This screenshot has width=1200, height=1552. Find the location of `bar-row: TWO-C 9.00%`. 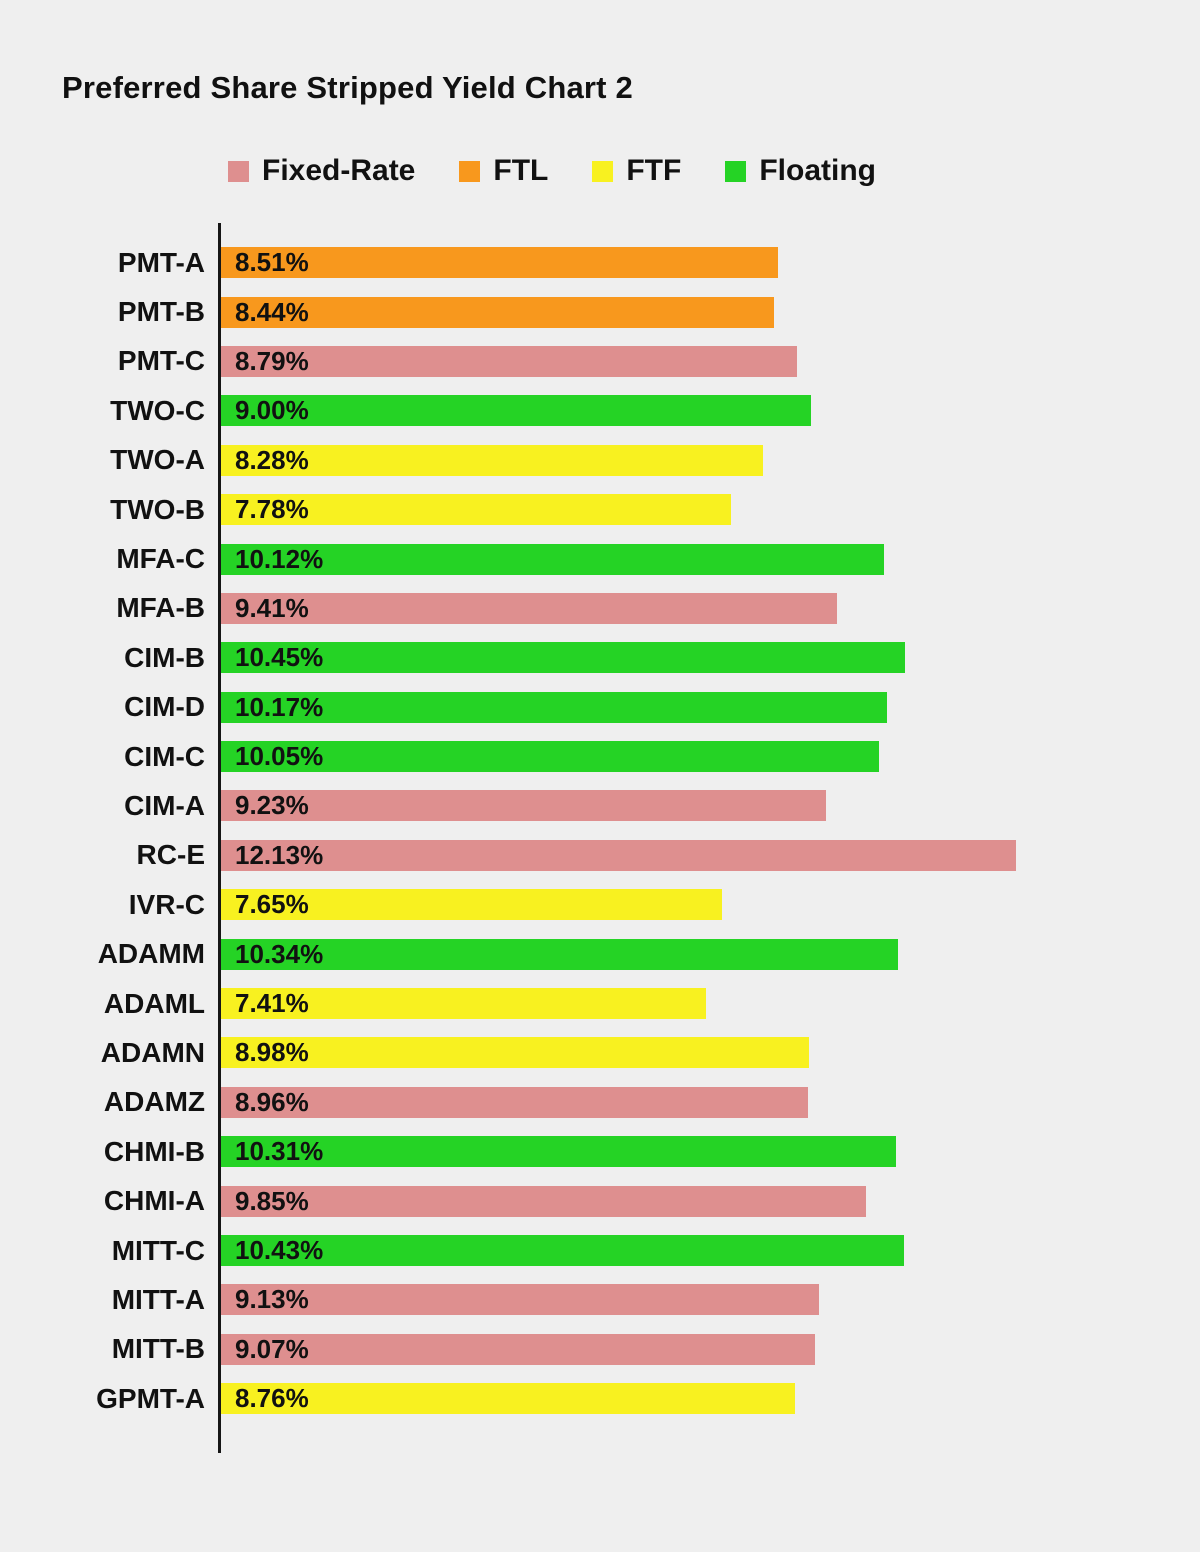

bar-row: TWO-C 9.00% is located at coordinates (600, 410).